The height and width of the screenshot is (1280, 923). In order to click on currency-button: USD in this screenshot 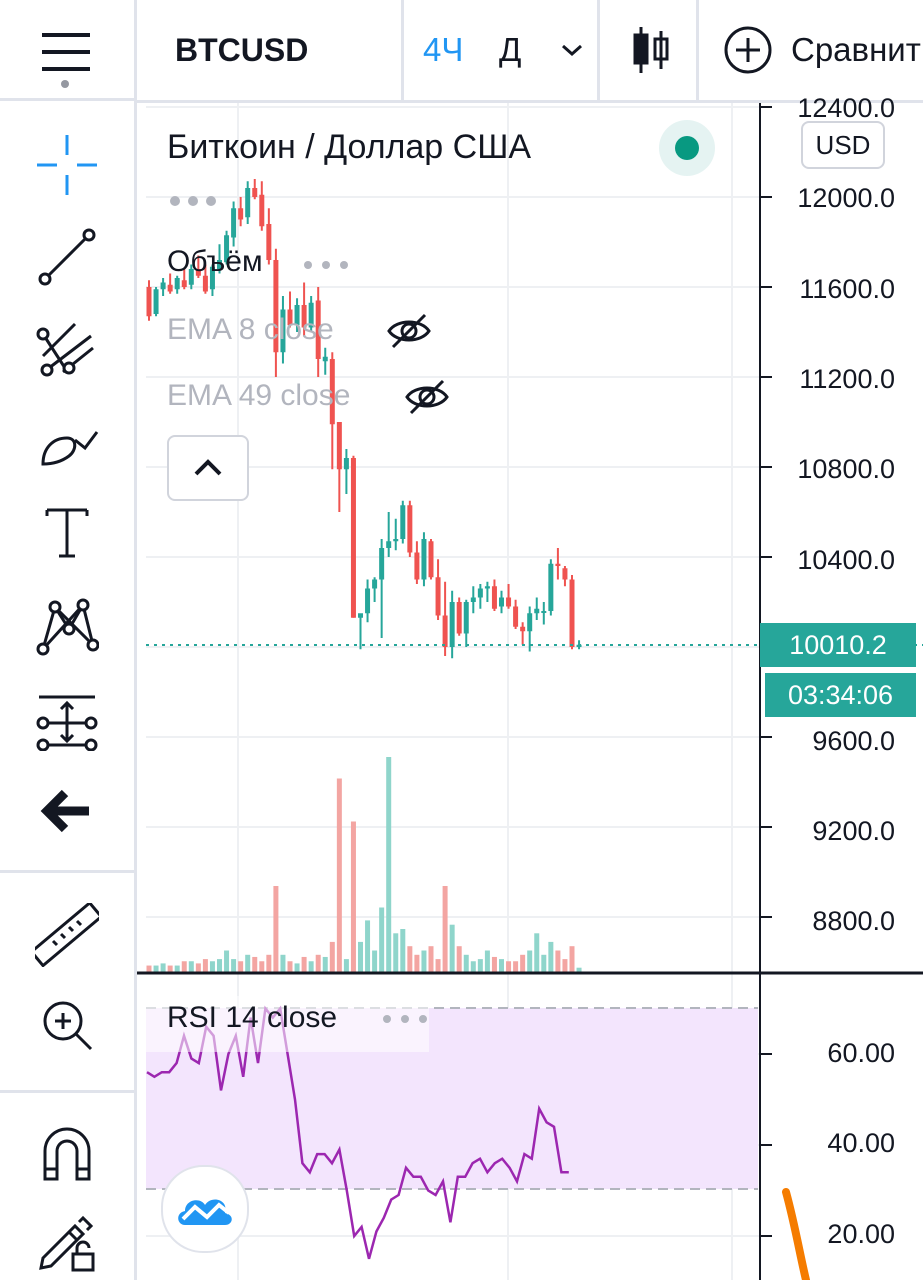, I will do `click(843, 145)`.